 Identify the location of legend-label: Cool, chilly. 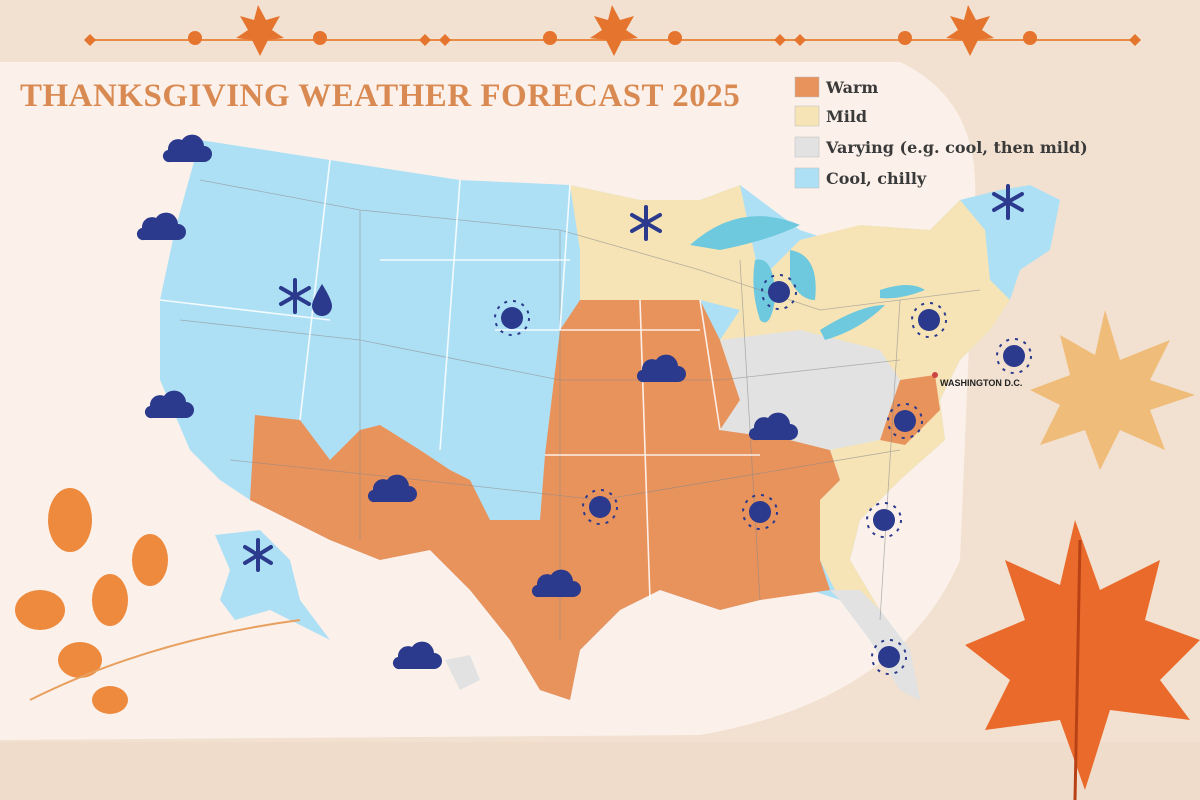
(876, 178).